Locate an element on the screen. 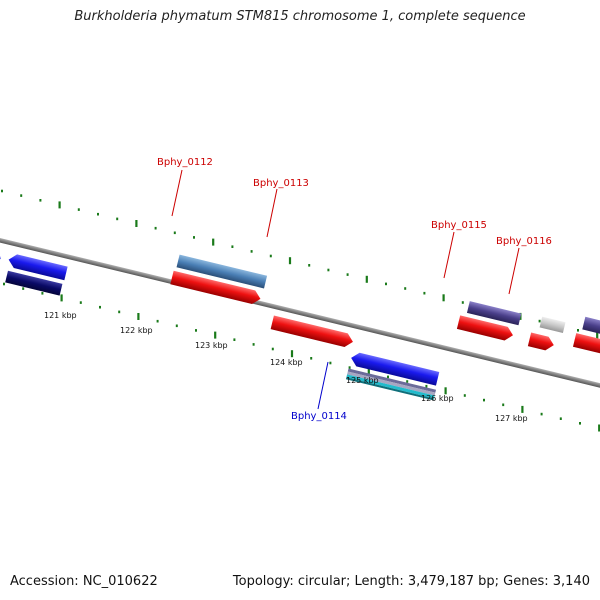  scale-label: 122 kbp is located at coordinates (136, 330).